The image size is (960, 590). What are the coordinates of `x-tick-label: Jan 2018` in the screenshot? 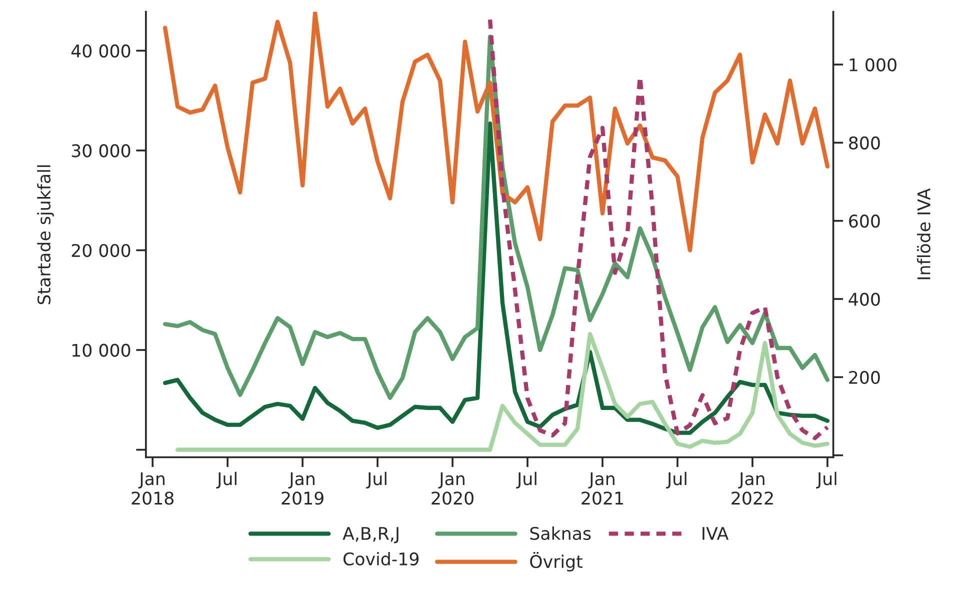 It's located at (153, 488).